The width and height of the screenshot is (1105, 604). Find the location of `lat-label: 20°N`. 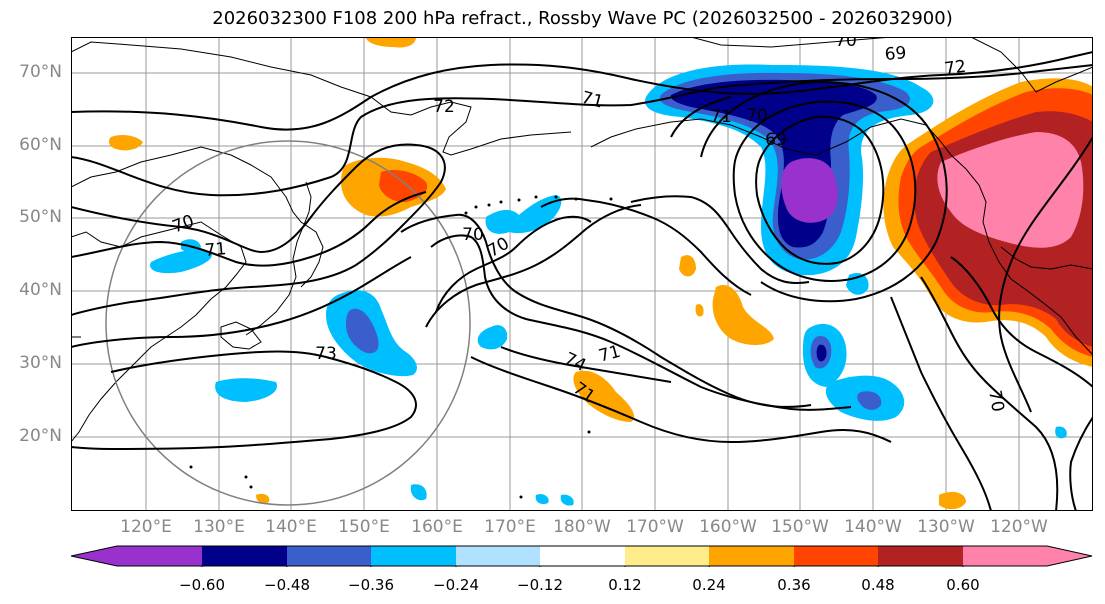

lat-label: 20°N is located at coordinates (40, 436).